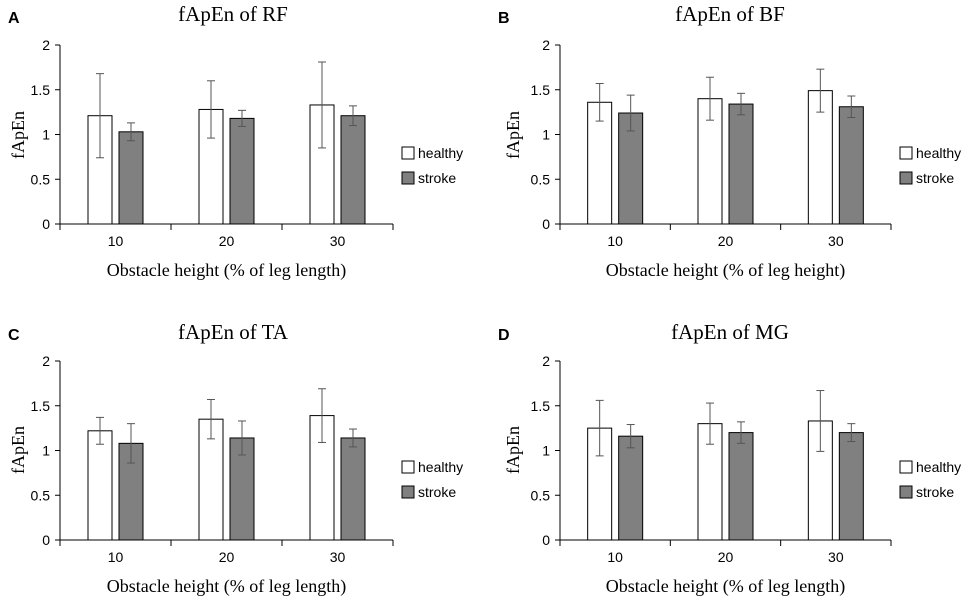 The width and height of the screenshot is (965, 597). I want to click on panel-letter: C, so click(14, 335).